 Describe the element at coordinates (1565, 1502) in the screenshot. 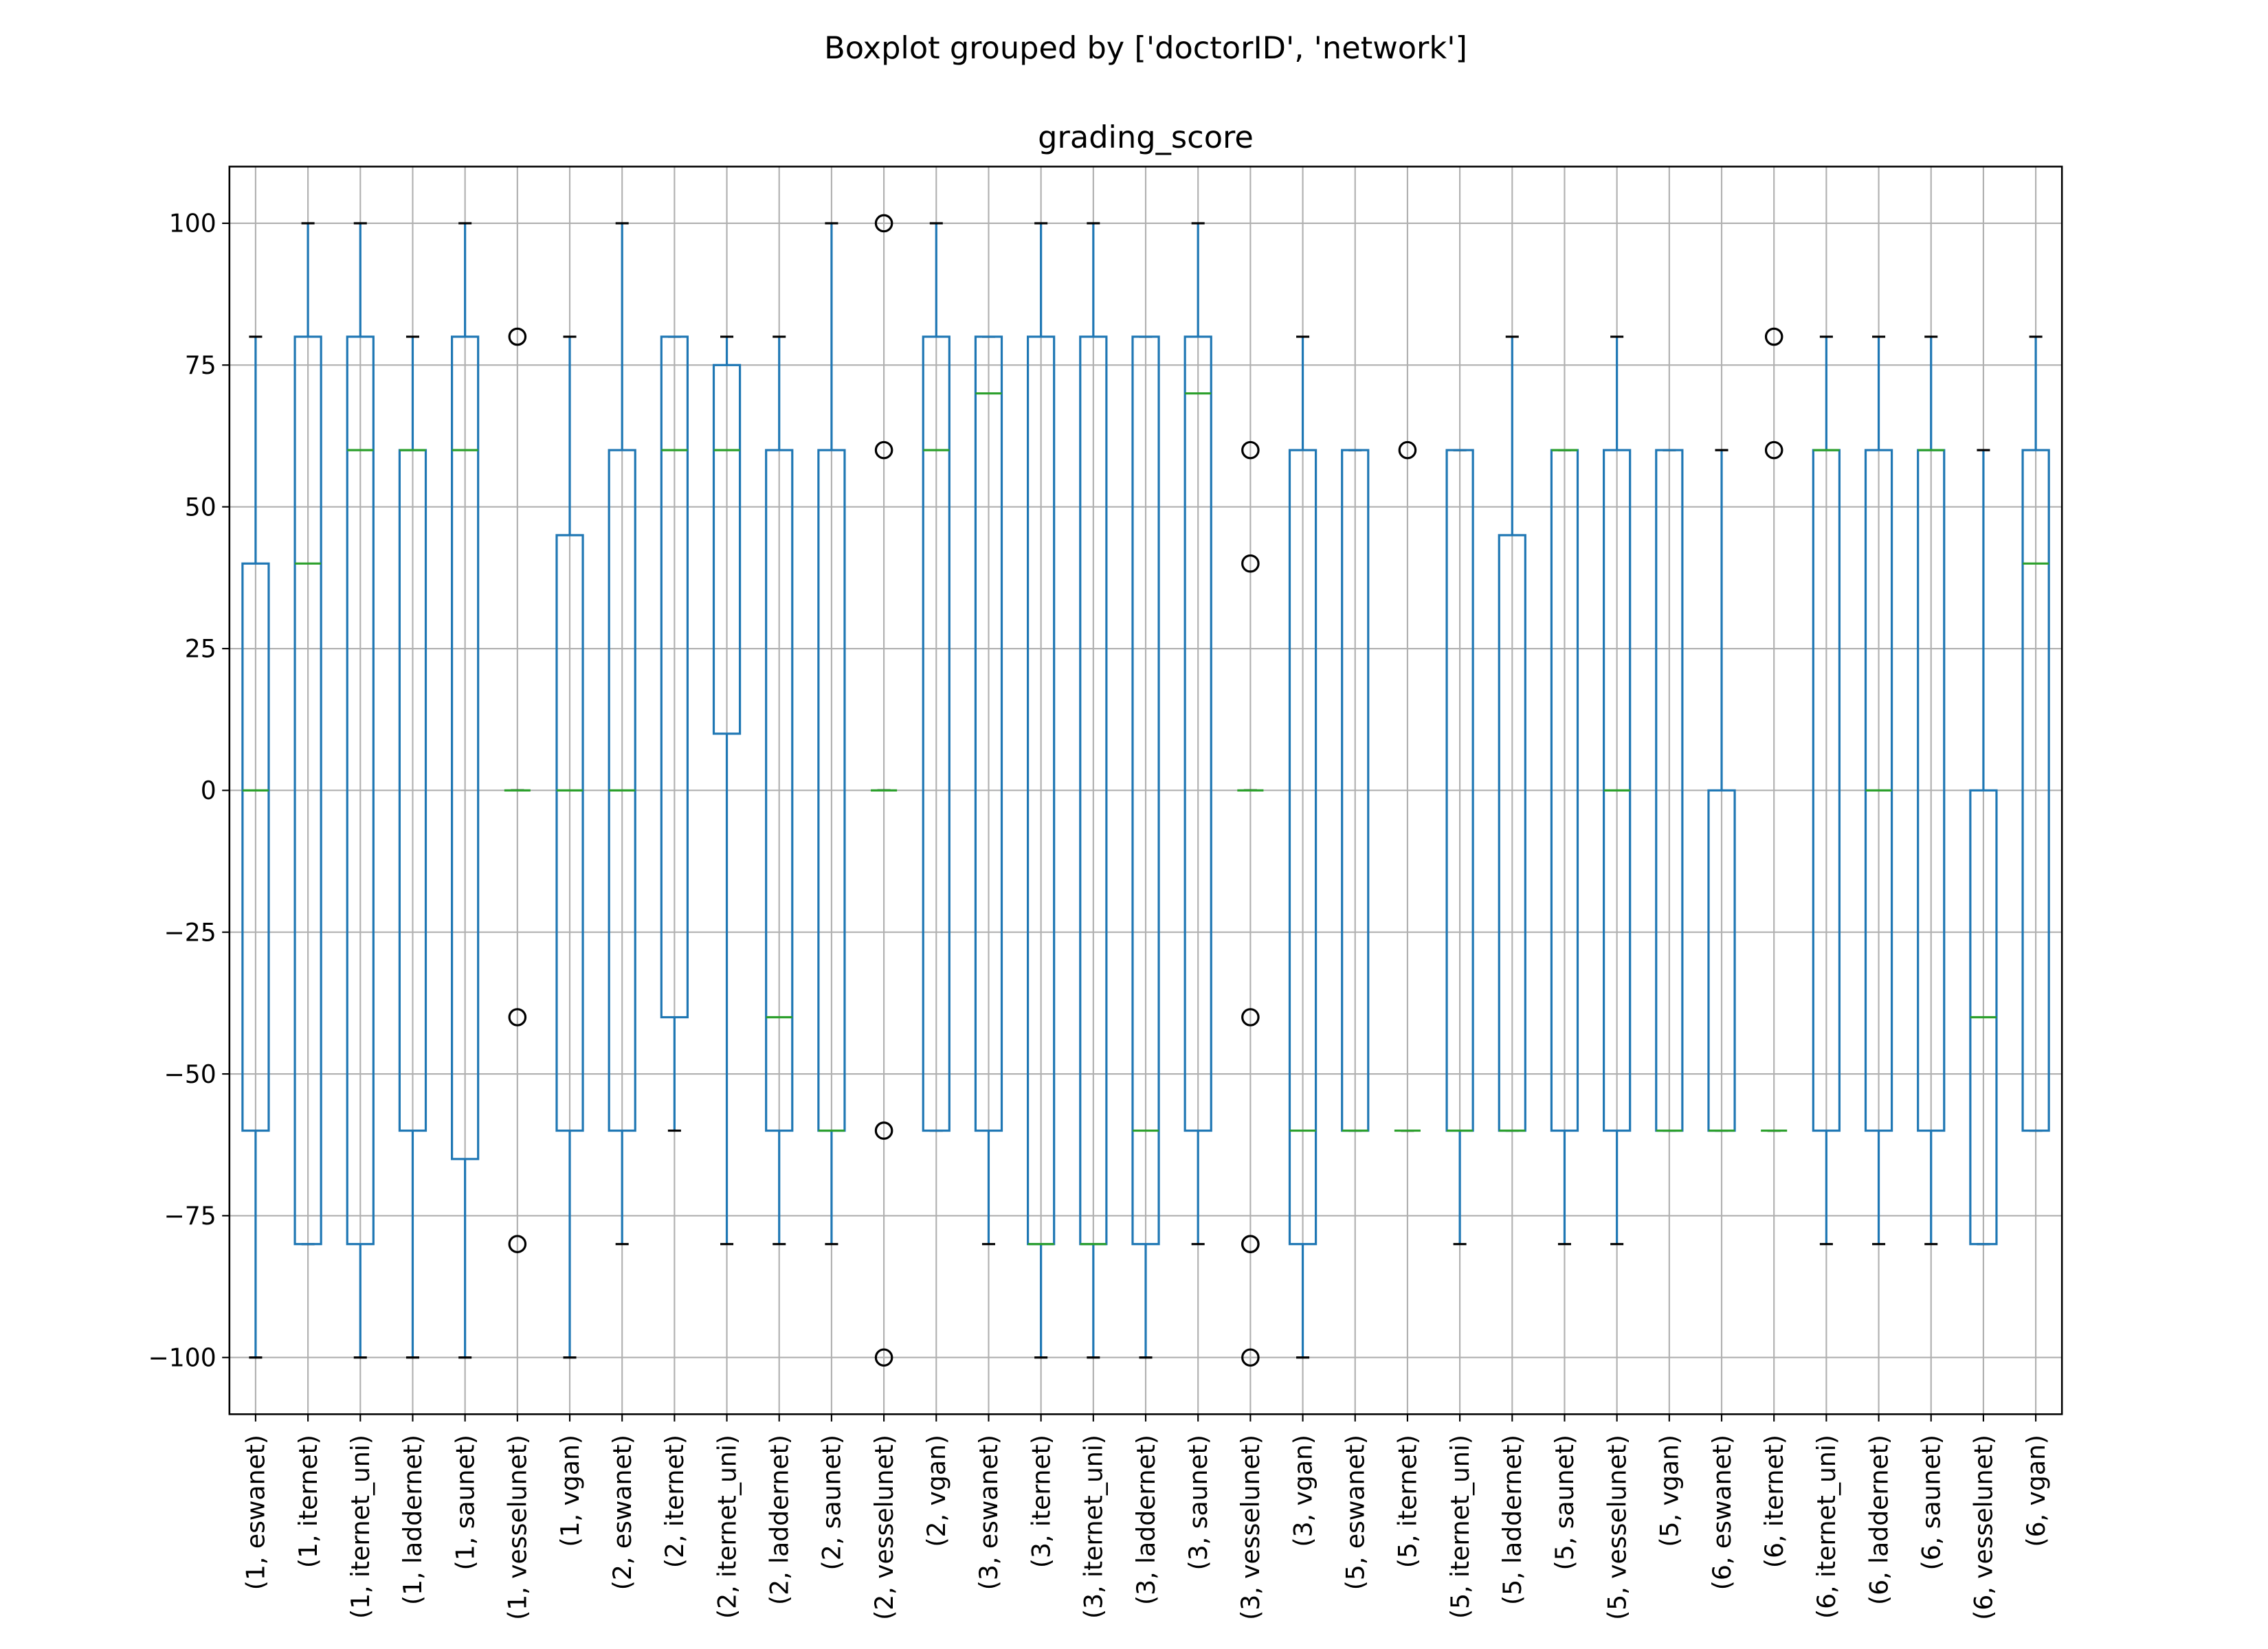

I see `x-tick-label: (5, saunet)` at that location.